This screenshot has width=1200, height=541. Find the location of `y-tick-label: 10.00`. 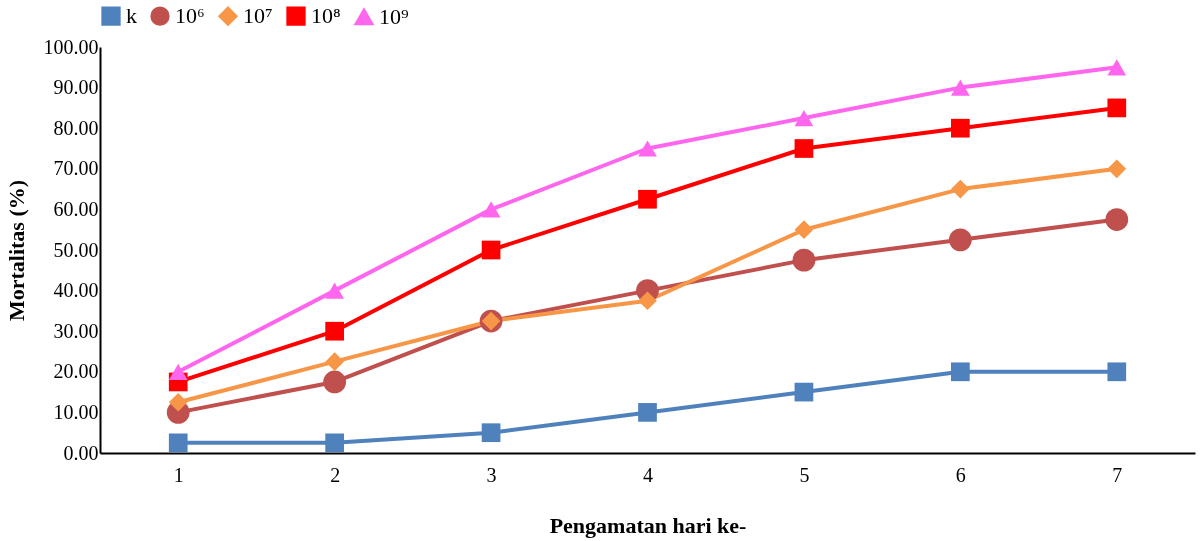

y-tick-label: 10.00 is located at coordinates (76, 411).